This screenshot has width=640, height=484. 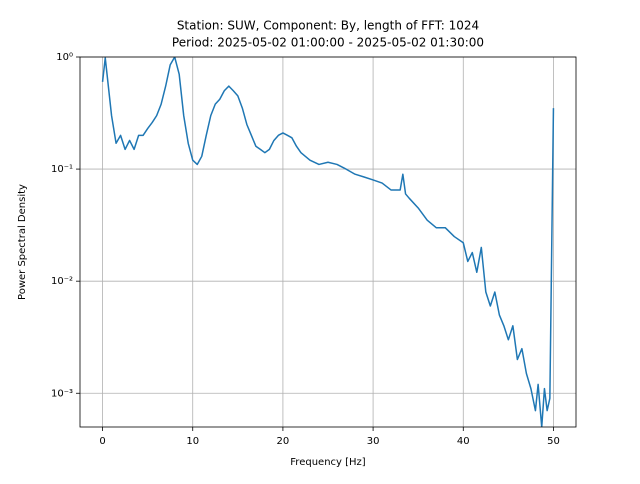 I want to click on x-tick-label: 0, so click(x=102, y=441).